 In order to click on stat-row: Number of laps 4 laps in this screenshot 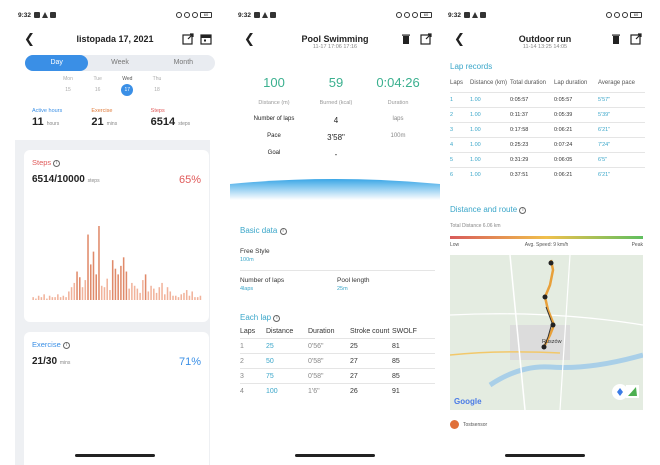, I will do `click(335, 122)`.